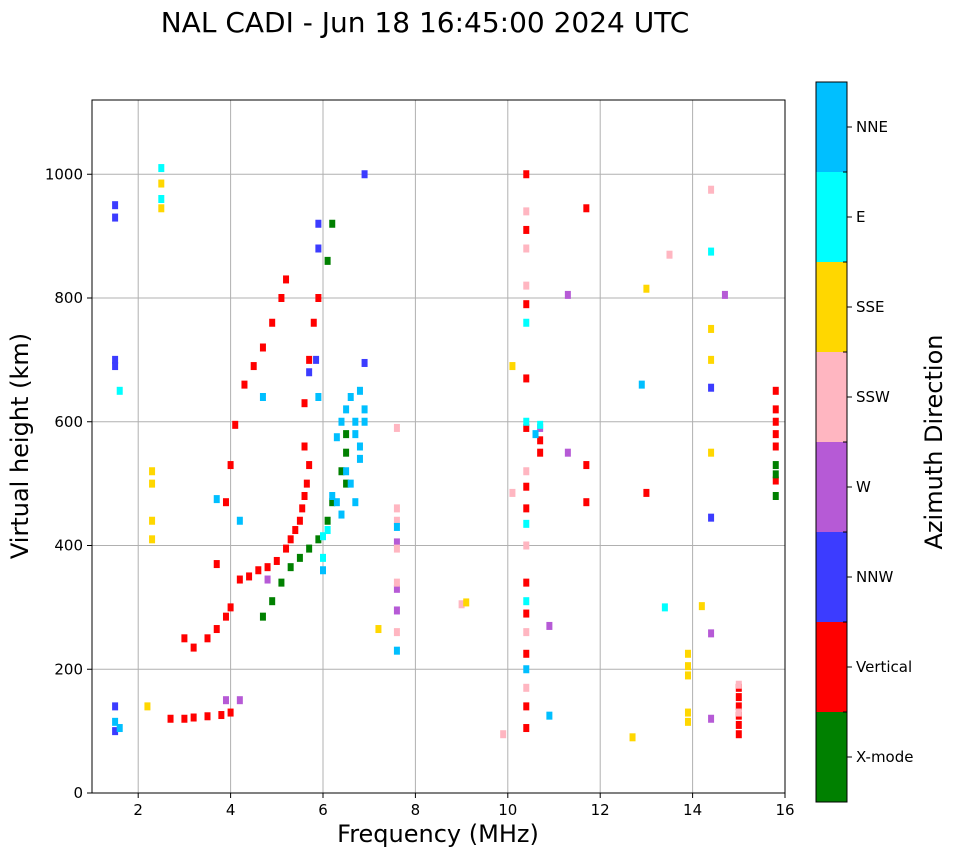 The width and height of the screenshot is (958, 857). Describe the element at coordinates (860, 217) in the screenshot. I see `colorbar-tick-label: E` at that location.